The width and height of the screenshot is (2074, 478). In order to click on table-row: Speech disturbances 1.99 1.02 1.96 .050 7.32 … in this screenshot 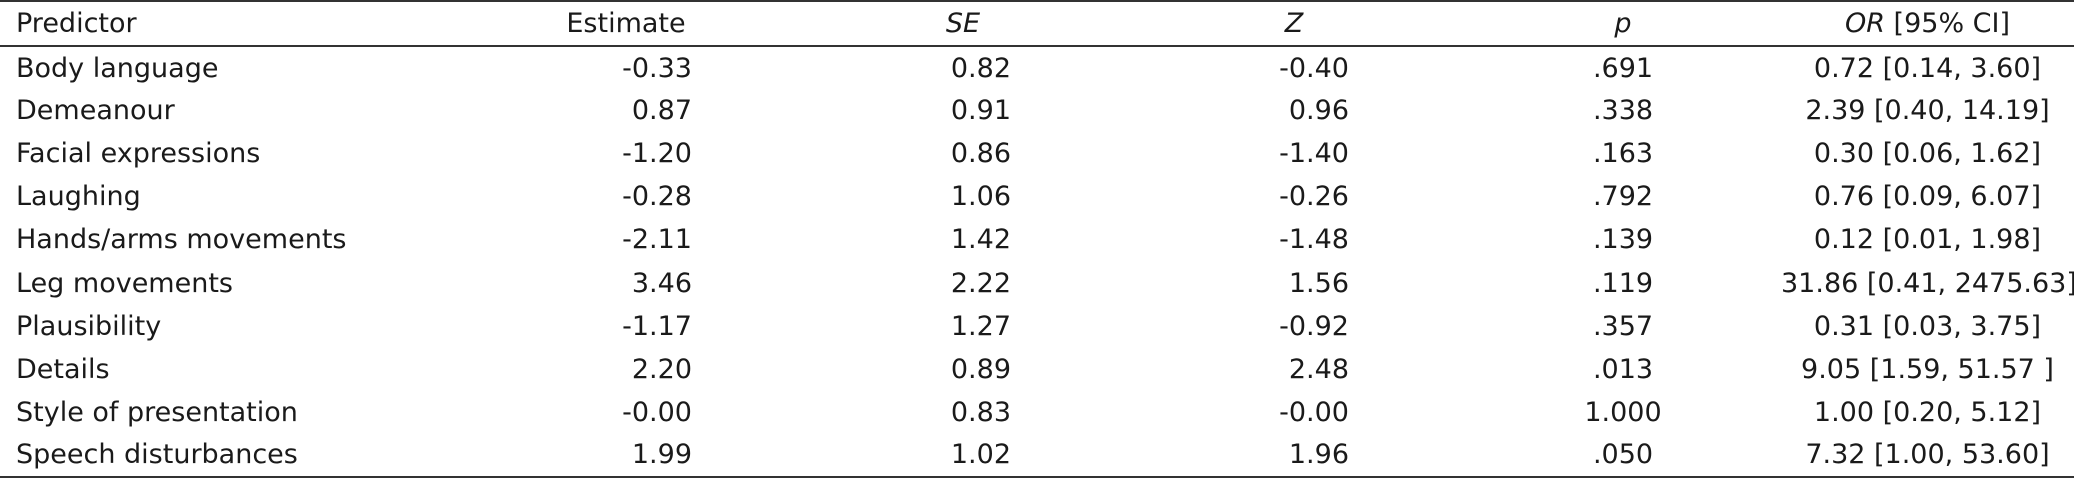, I will do `click(1037, 455)`.